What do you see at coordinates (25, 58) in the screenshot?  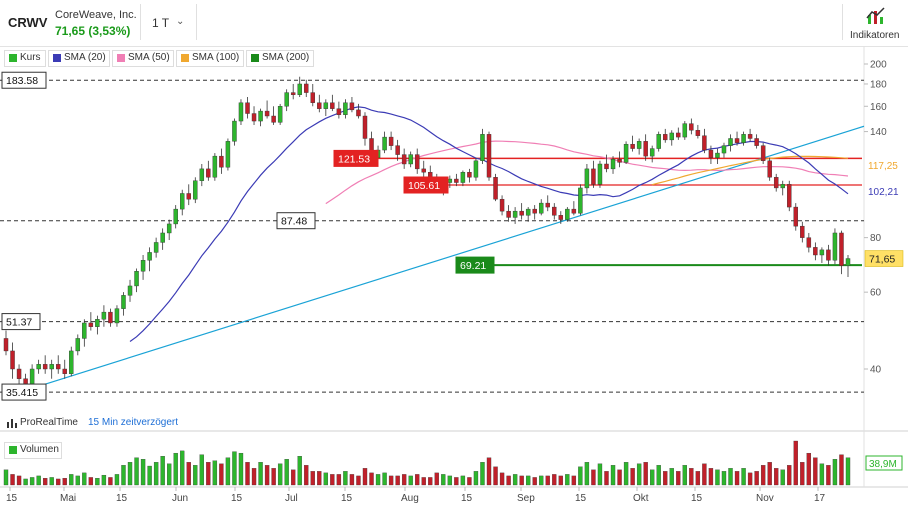 I see `legend-item-kurs: Kurs` at bounding box center [25, 58].